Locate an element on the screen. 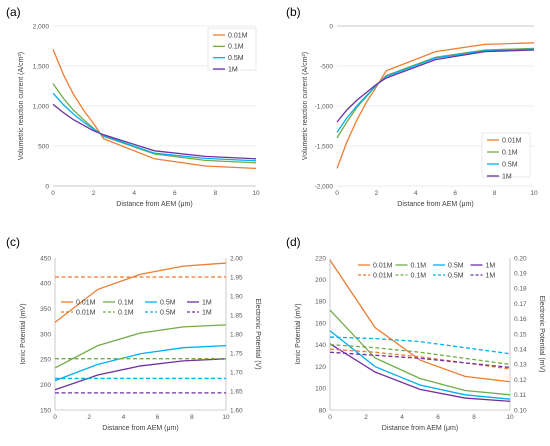 Image resolution: width=550 pixels, height=446 pixels. y-right-tick-label: 0.16 is located at coordinates (520, 319).